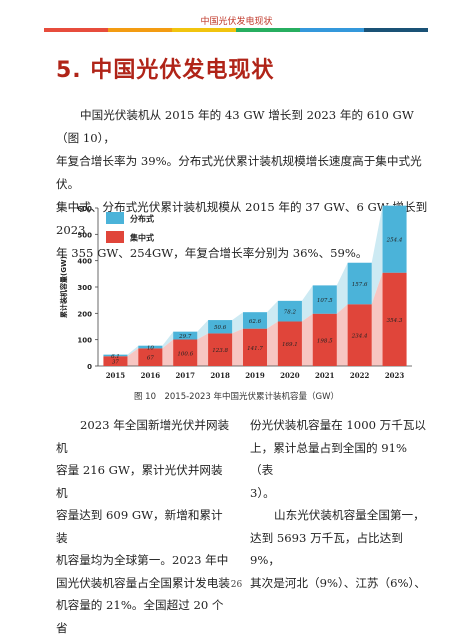 The height and width of the screenshot is (639, 473). What do you see at coordinates (116, 375) in the screenshot?
I see `x-tick-label: 2015` at bounding box center [116, 375].